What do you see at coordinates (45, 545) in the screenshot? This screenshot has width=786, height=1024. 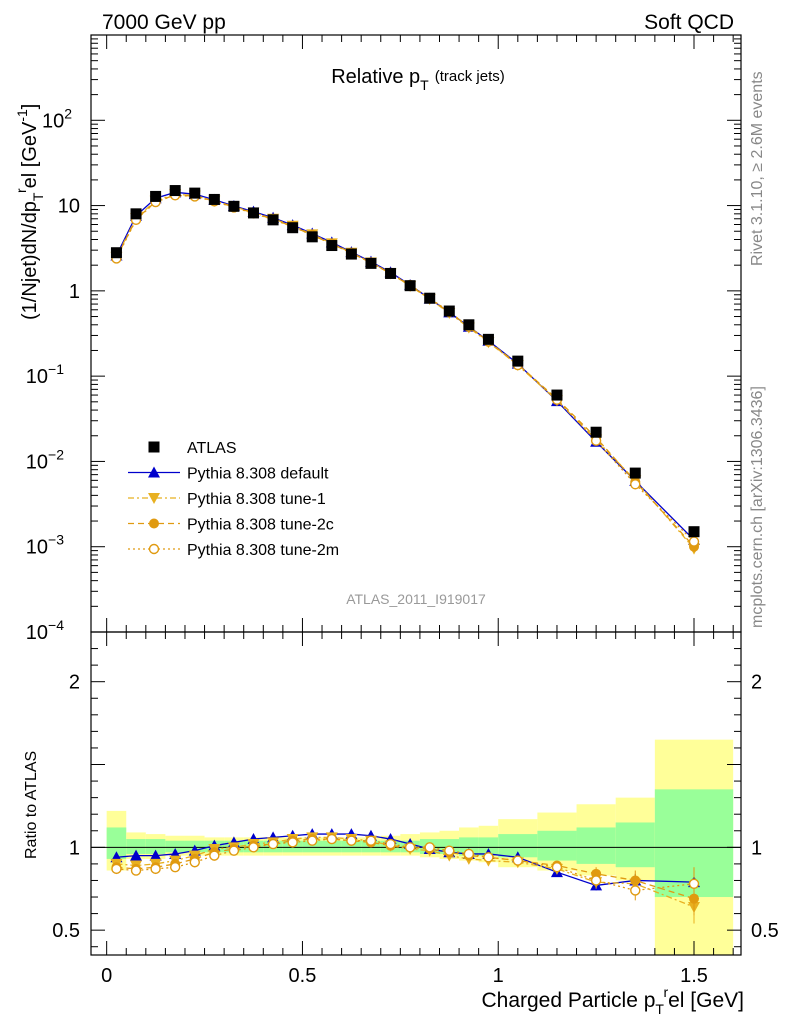 I see `y-top-tick-label: 10⁻³` at bounding box center [45, 545].